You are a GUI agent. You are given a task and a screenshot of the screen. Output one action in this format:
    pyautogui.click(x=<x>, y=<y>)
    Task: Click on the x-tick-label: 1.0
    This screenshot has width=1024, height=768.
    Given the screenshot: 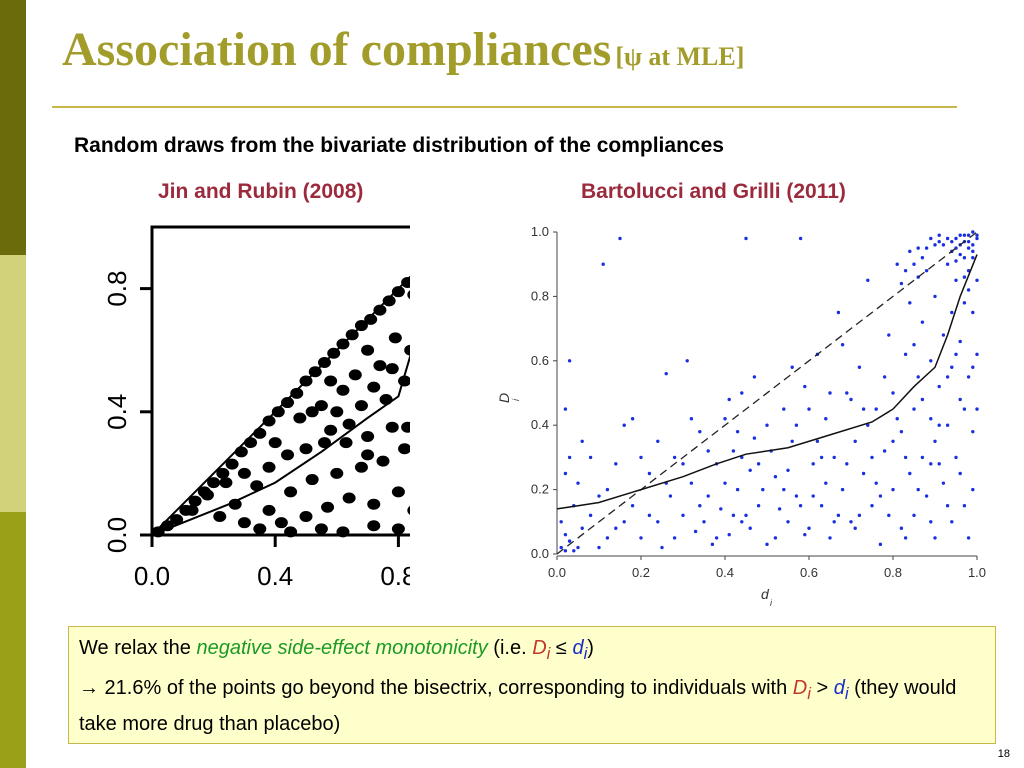 What is the action you would take?
    pyautogui.click(x=977, y=572)
    